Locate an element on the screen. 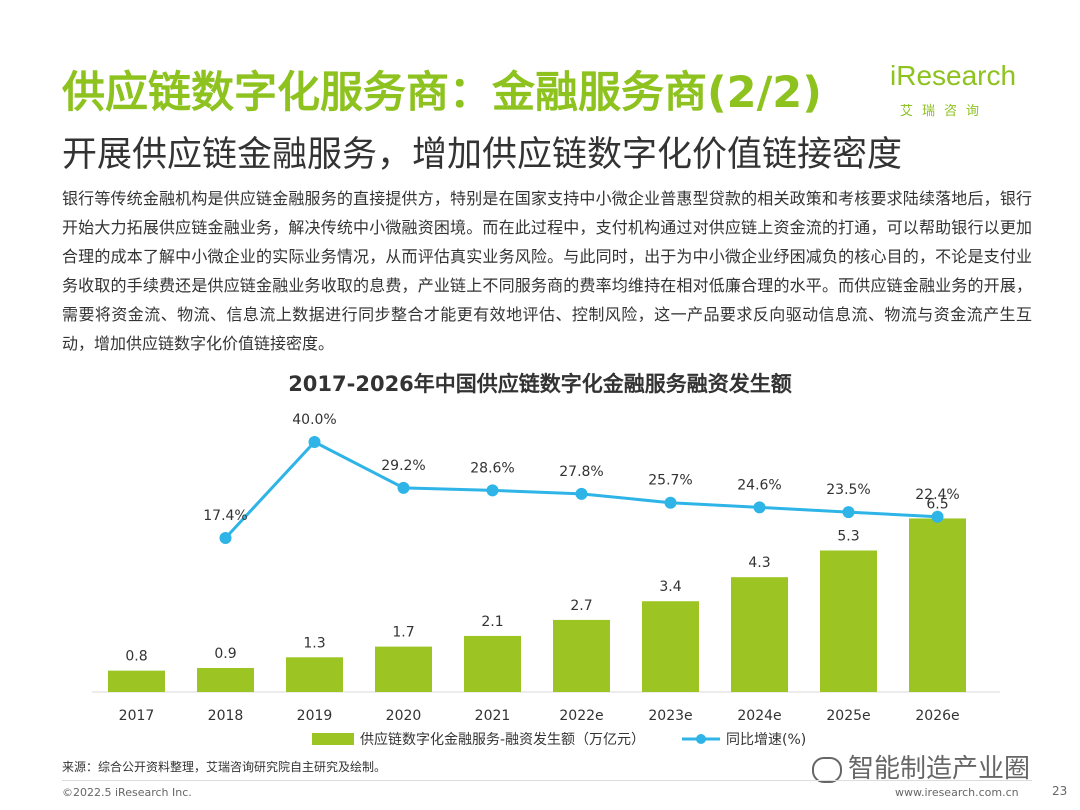 Image resolution: width=1080 pixels, height=810 pixels. growth-point-2022e is located at coordinates (581, 493).